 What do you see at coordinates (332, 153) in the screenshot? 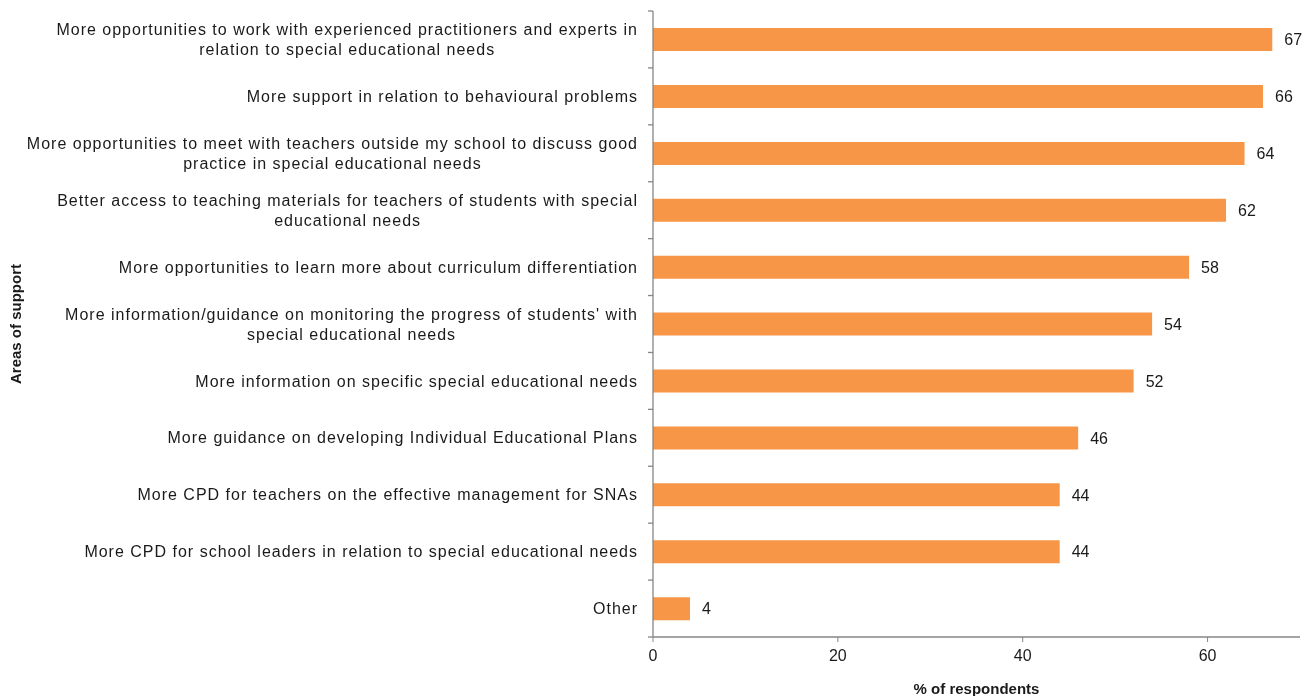
I see `y-tick-label: More opportunities to meet with teachers outside my school to discuss good practice in special educational needs` at bounding box center [332, 153].